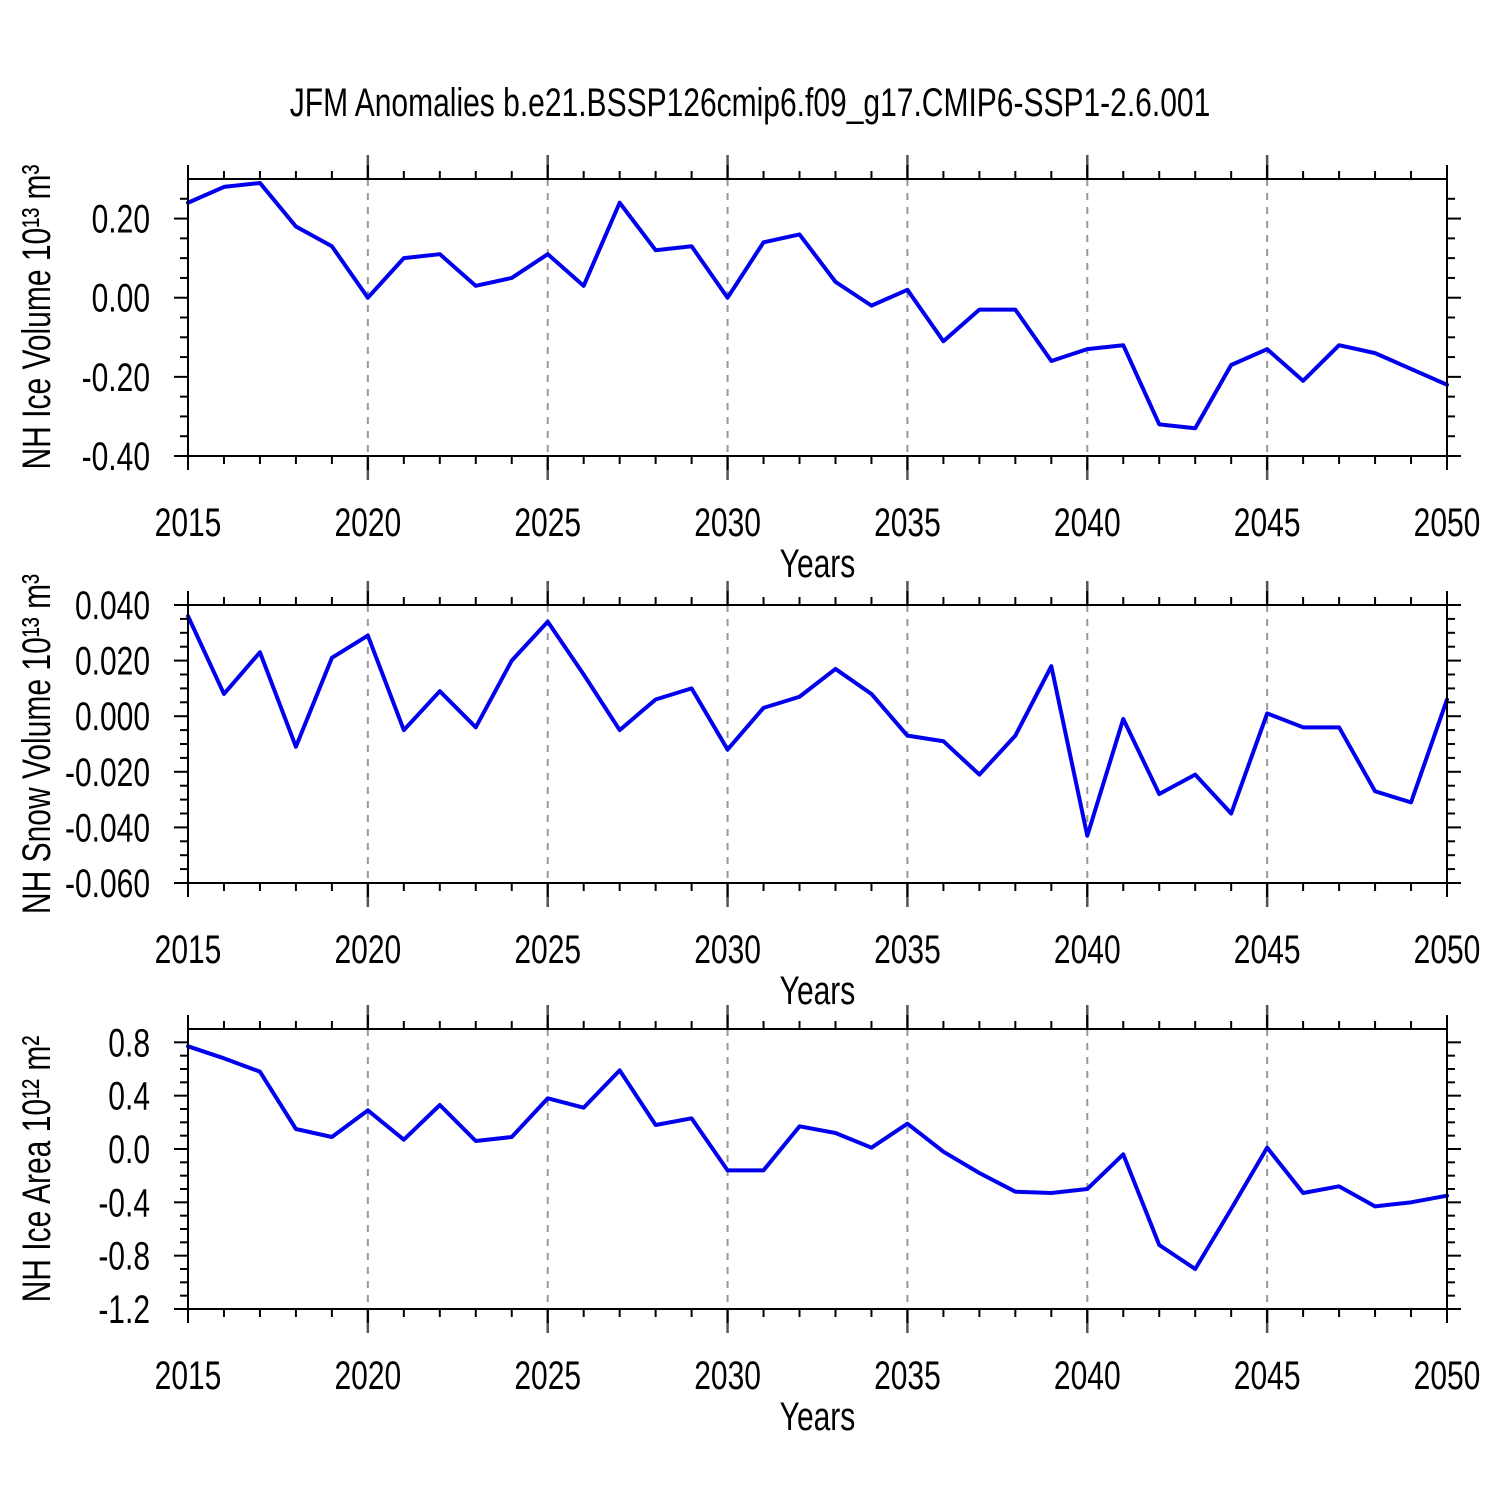 This screenshot has width=1500, height=1500. What do you see at coordinates (129, 1097) in the screenshot?
I see `y-tick-label: 0.4` at bounding box center [129, 1097].